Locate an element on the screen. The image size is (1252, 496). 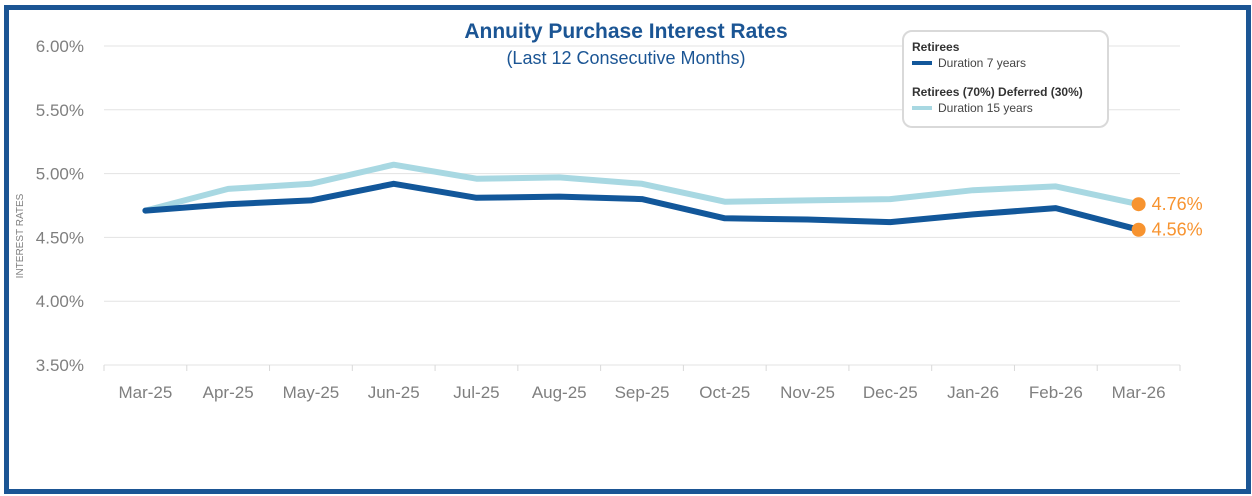
legend-item-series-1: Duration 7 years is located at coordinates (969, 63).